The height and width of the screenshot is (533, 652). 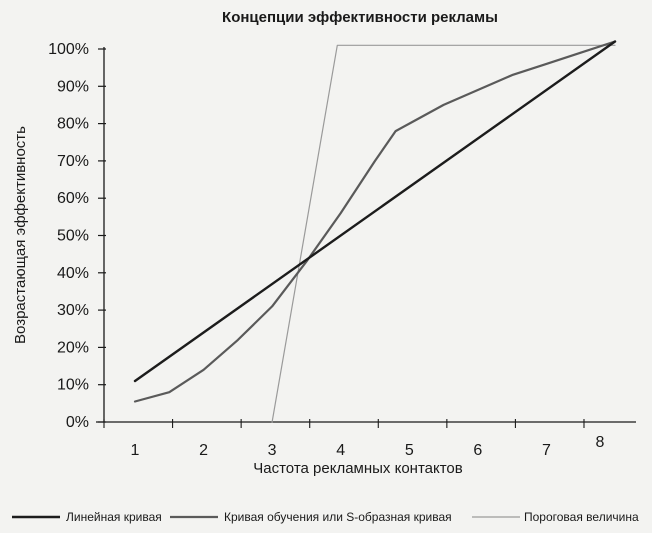 What do you see at coordinates (360, 17) in the screenshot?
I see `chart-title: Концепции эффективности рекламы` at bounding box center [360, 17].